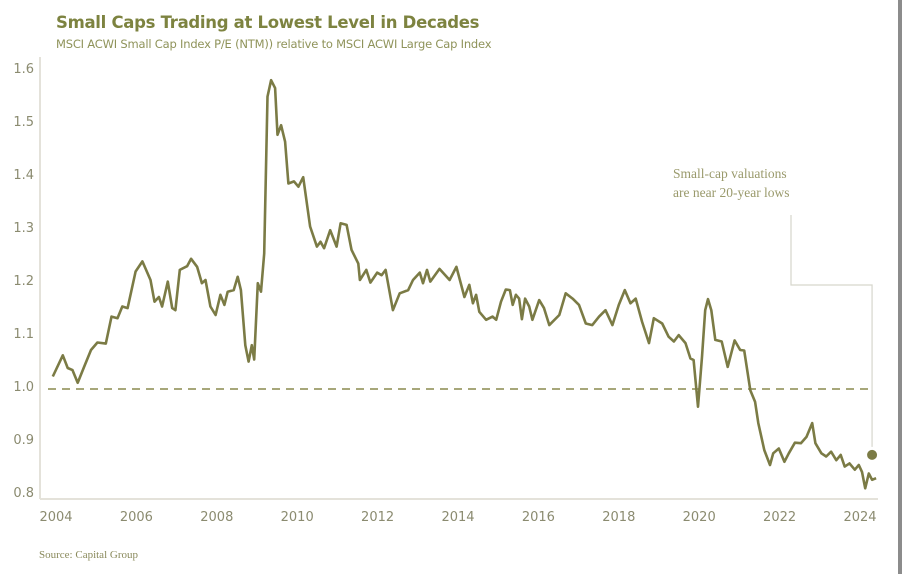 The height and width of the screenshot is (576, 904). I want to click on y-axis-ticks: 0.8 0.9 1.0 1.1 1.2 1.3 1.4 1.5 1.6, so click(23, 281).